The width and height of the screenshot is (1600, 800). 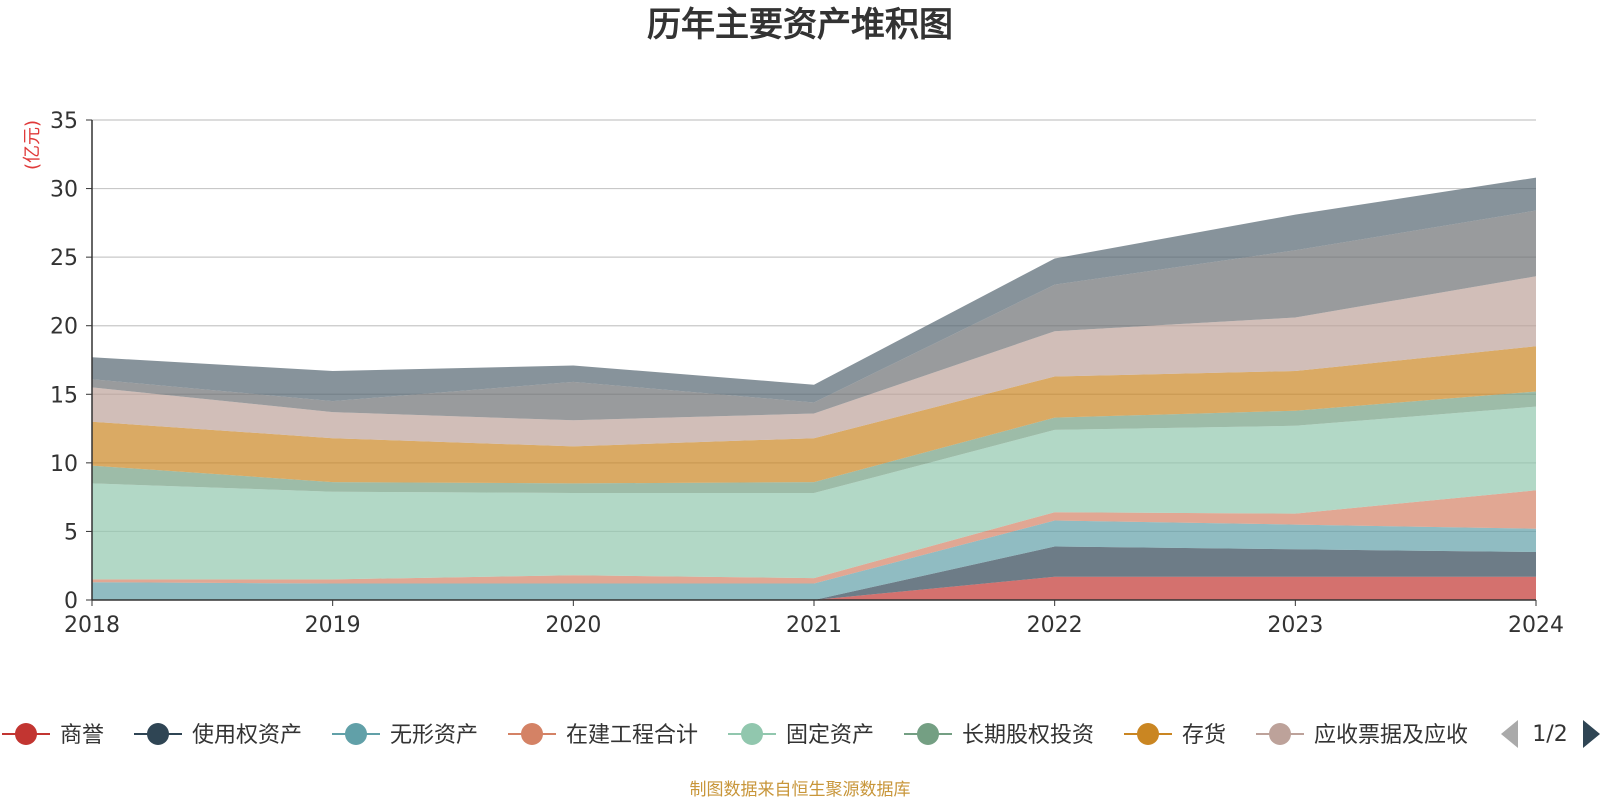 What do you see at coordinates (53, 735) in the screenshot?
I see `legend-item: 商誉` at bounding box center [53, 735].